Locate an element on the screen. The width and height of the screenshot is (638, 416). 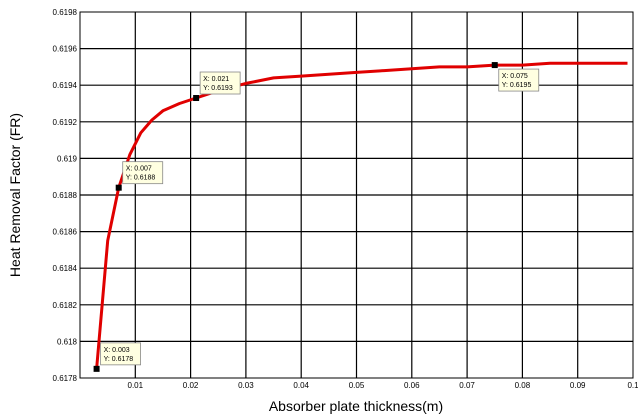
datatip: X: 0.003 Y: 0.6178 is located at coordinates (117, 357).